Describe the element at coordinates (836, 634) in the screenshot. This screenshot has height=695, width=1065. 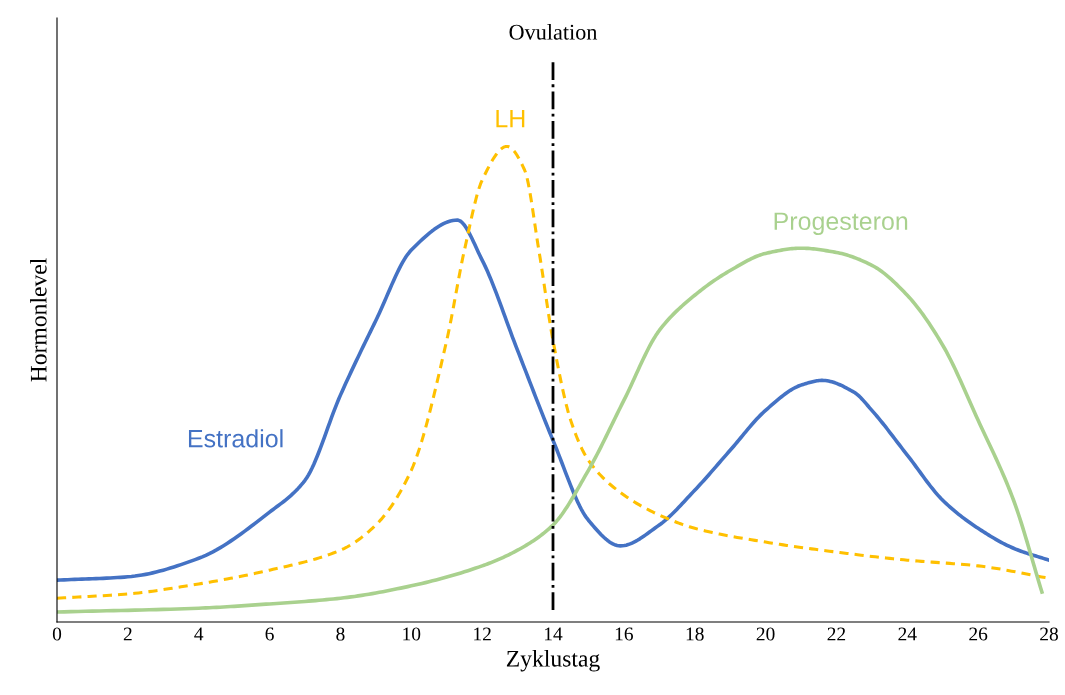
I see `x-tick-label: 22` at that location.